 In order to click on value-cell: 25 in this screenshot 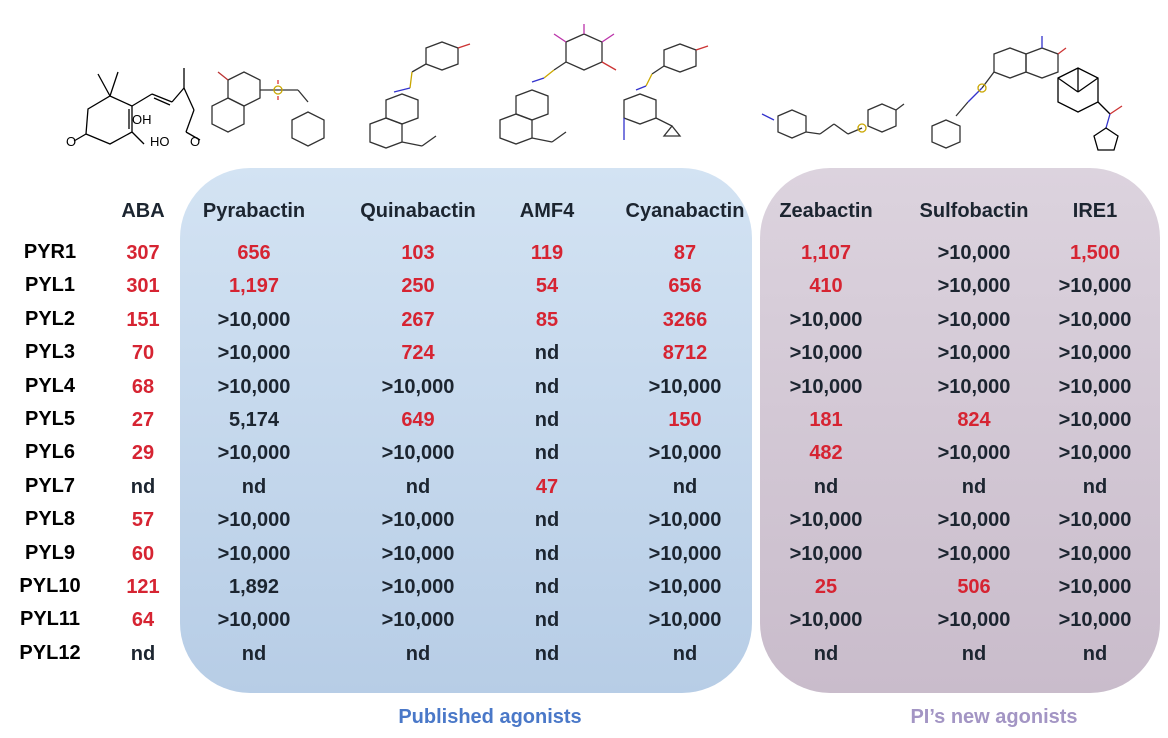, I will do `click(826, 587)`.